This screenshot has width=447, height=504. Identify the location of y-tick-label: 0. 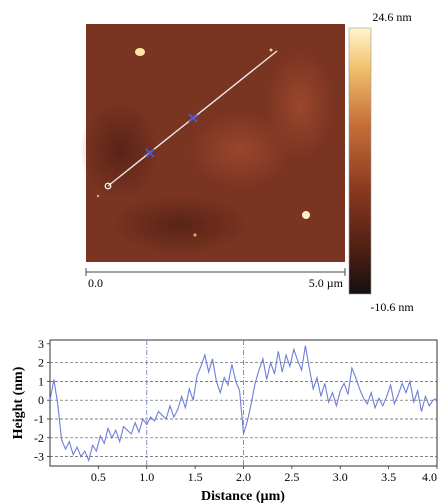
(41, 400).